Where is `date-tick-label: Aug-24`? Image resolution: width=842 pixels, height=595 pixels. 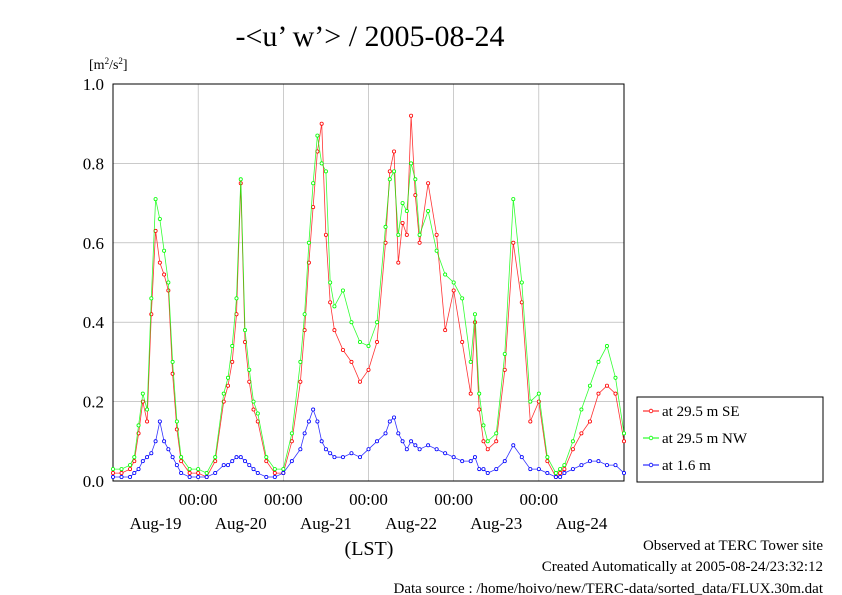 date-tick-label: Aug-24 is located at coordinates (581, 523).